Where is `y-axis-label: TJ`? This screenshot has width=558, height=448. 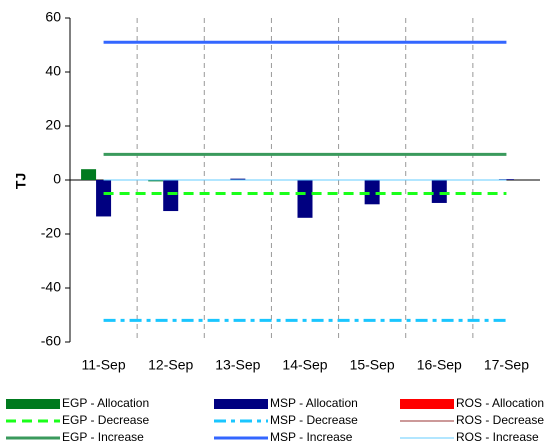 y-axis-label: TJ is located at coordinates (21, 181).